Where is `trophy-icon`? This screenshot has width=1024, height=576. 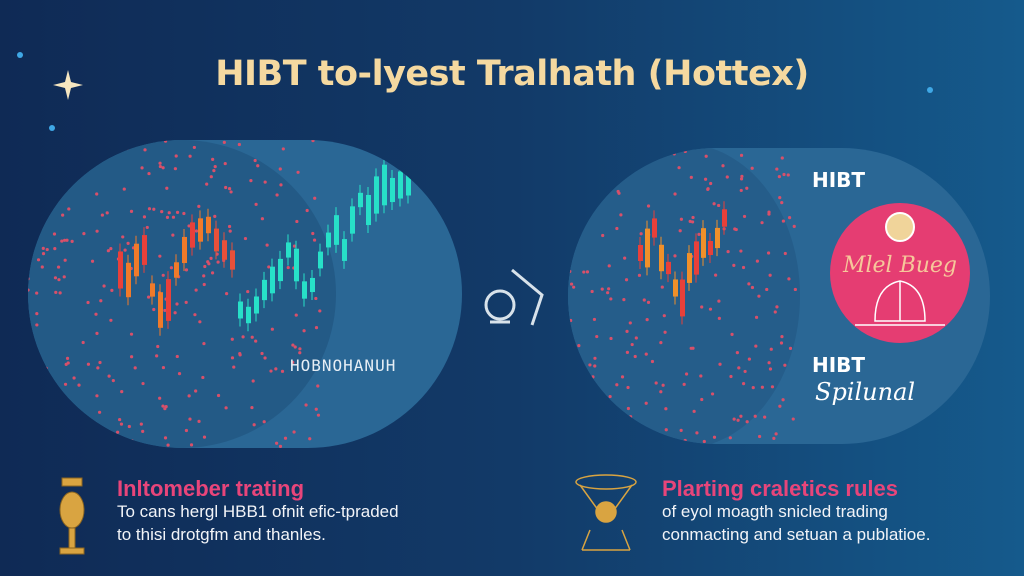
trophy-icon is located at coordinates (72, 516).